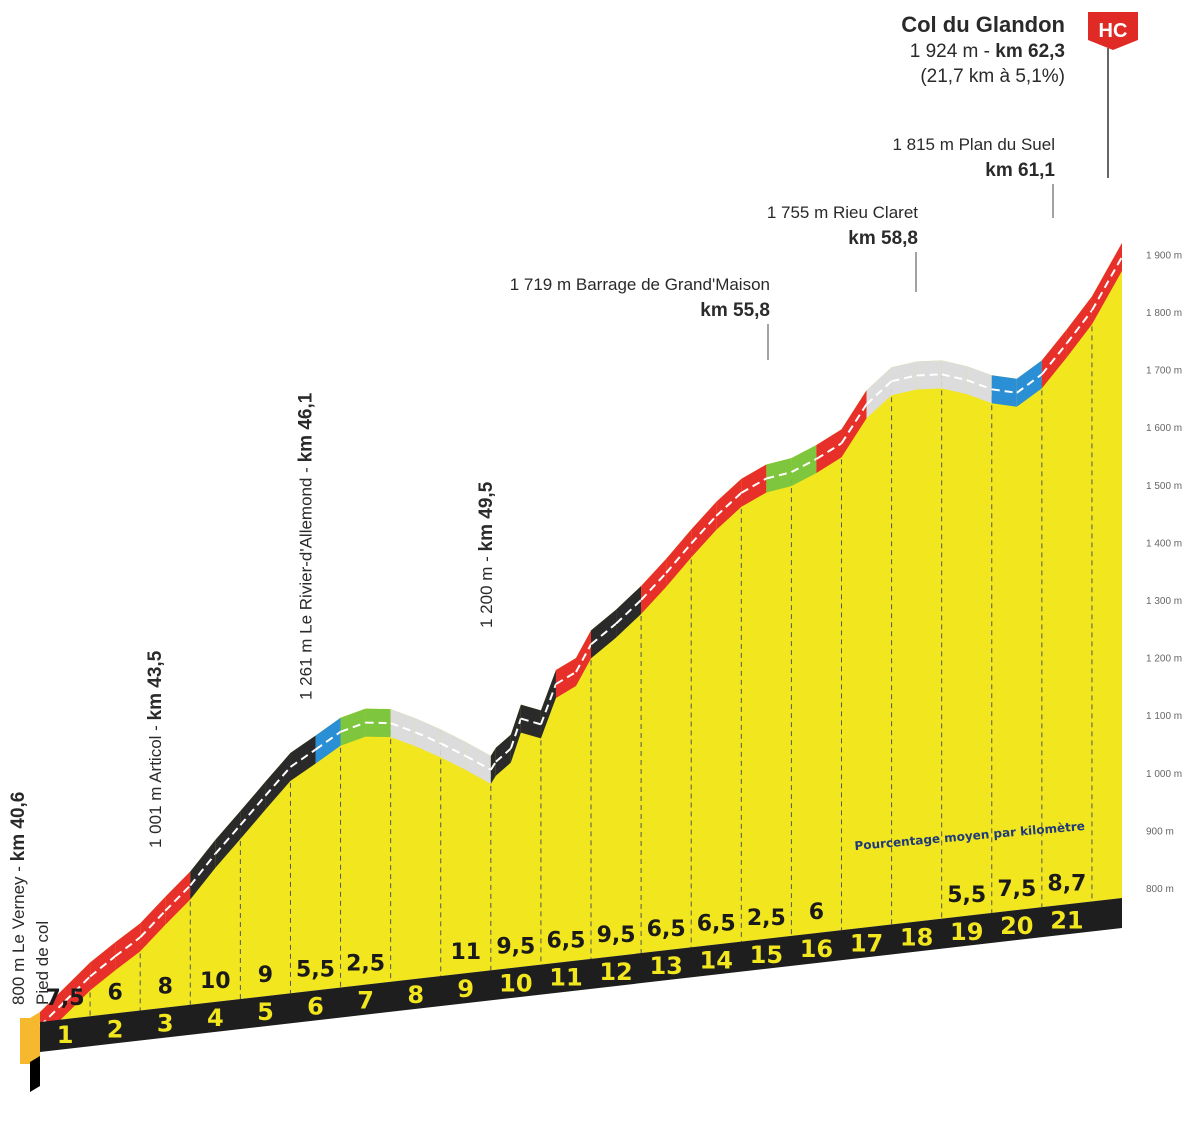 This screenshot has height=1136, width=1200. What do you see at coordinates (1164, 313) in the screenshot?
I see `elevation-tick: 1 800 m` at bounding box center [1164, 313].